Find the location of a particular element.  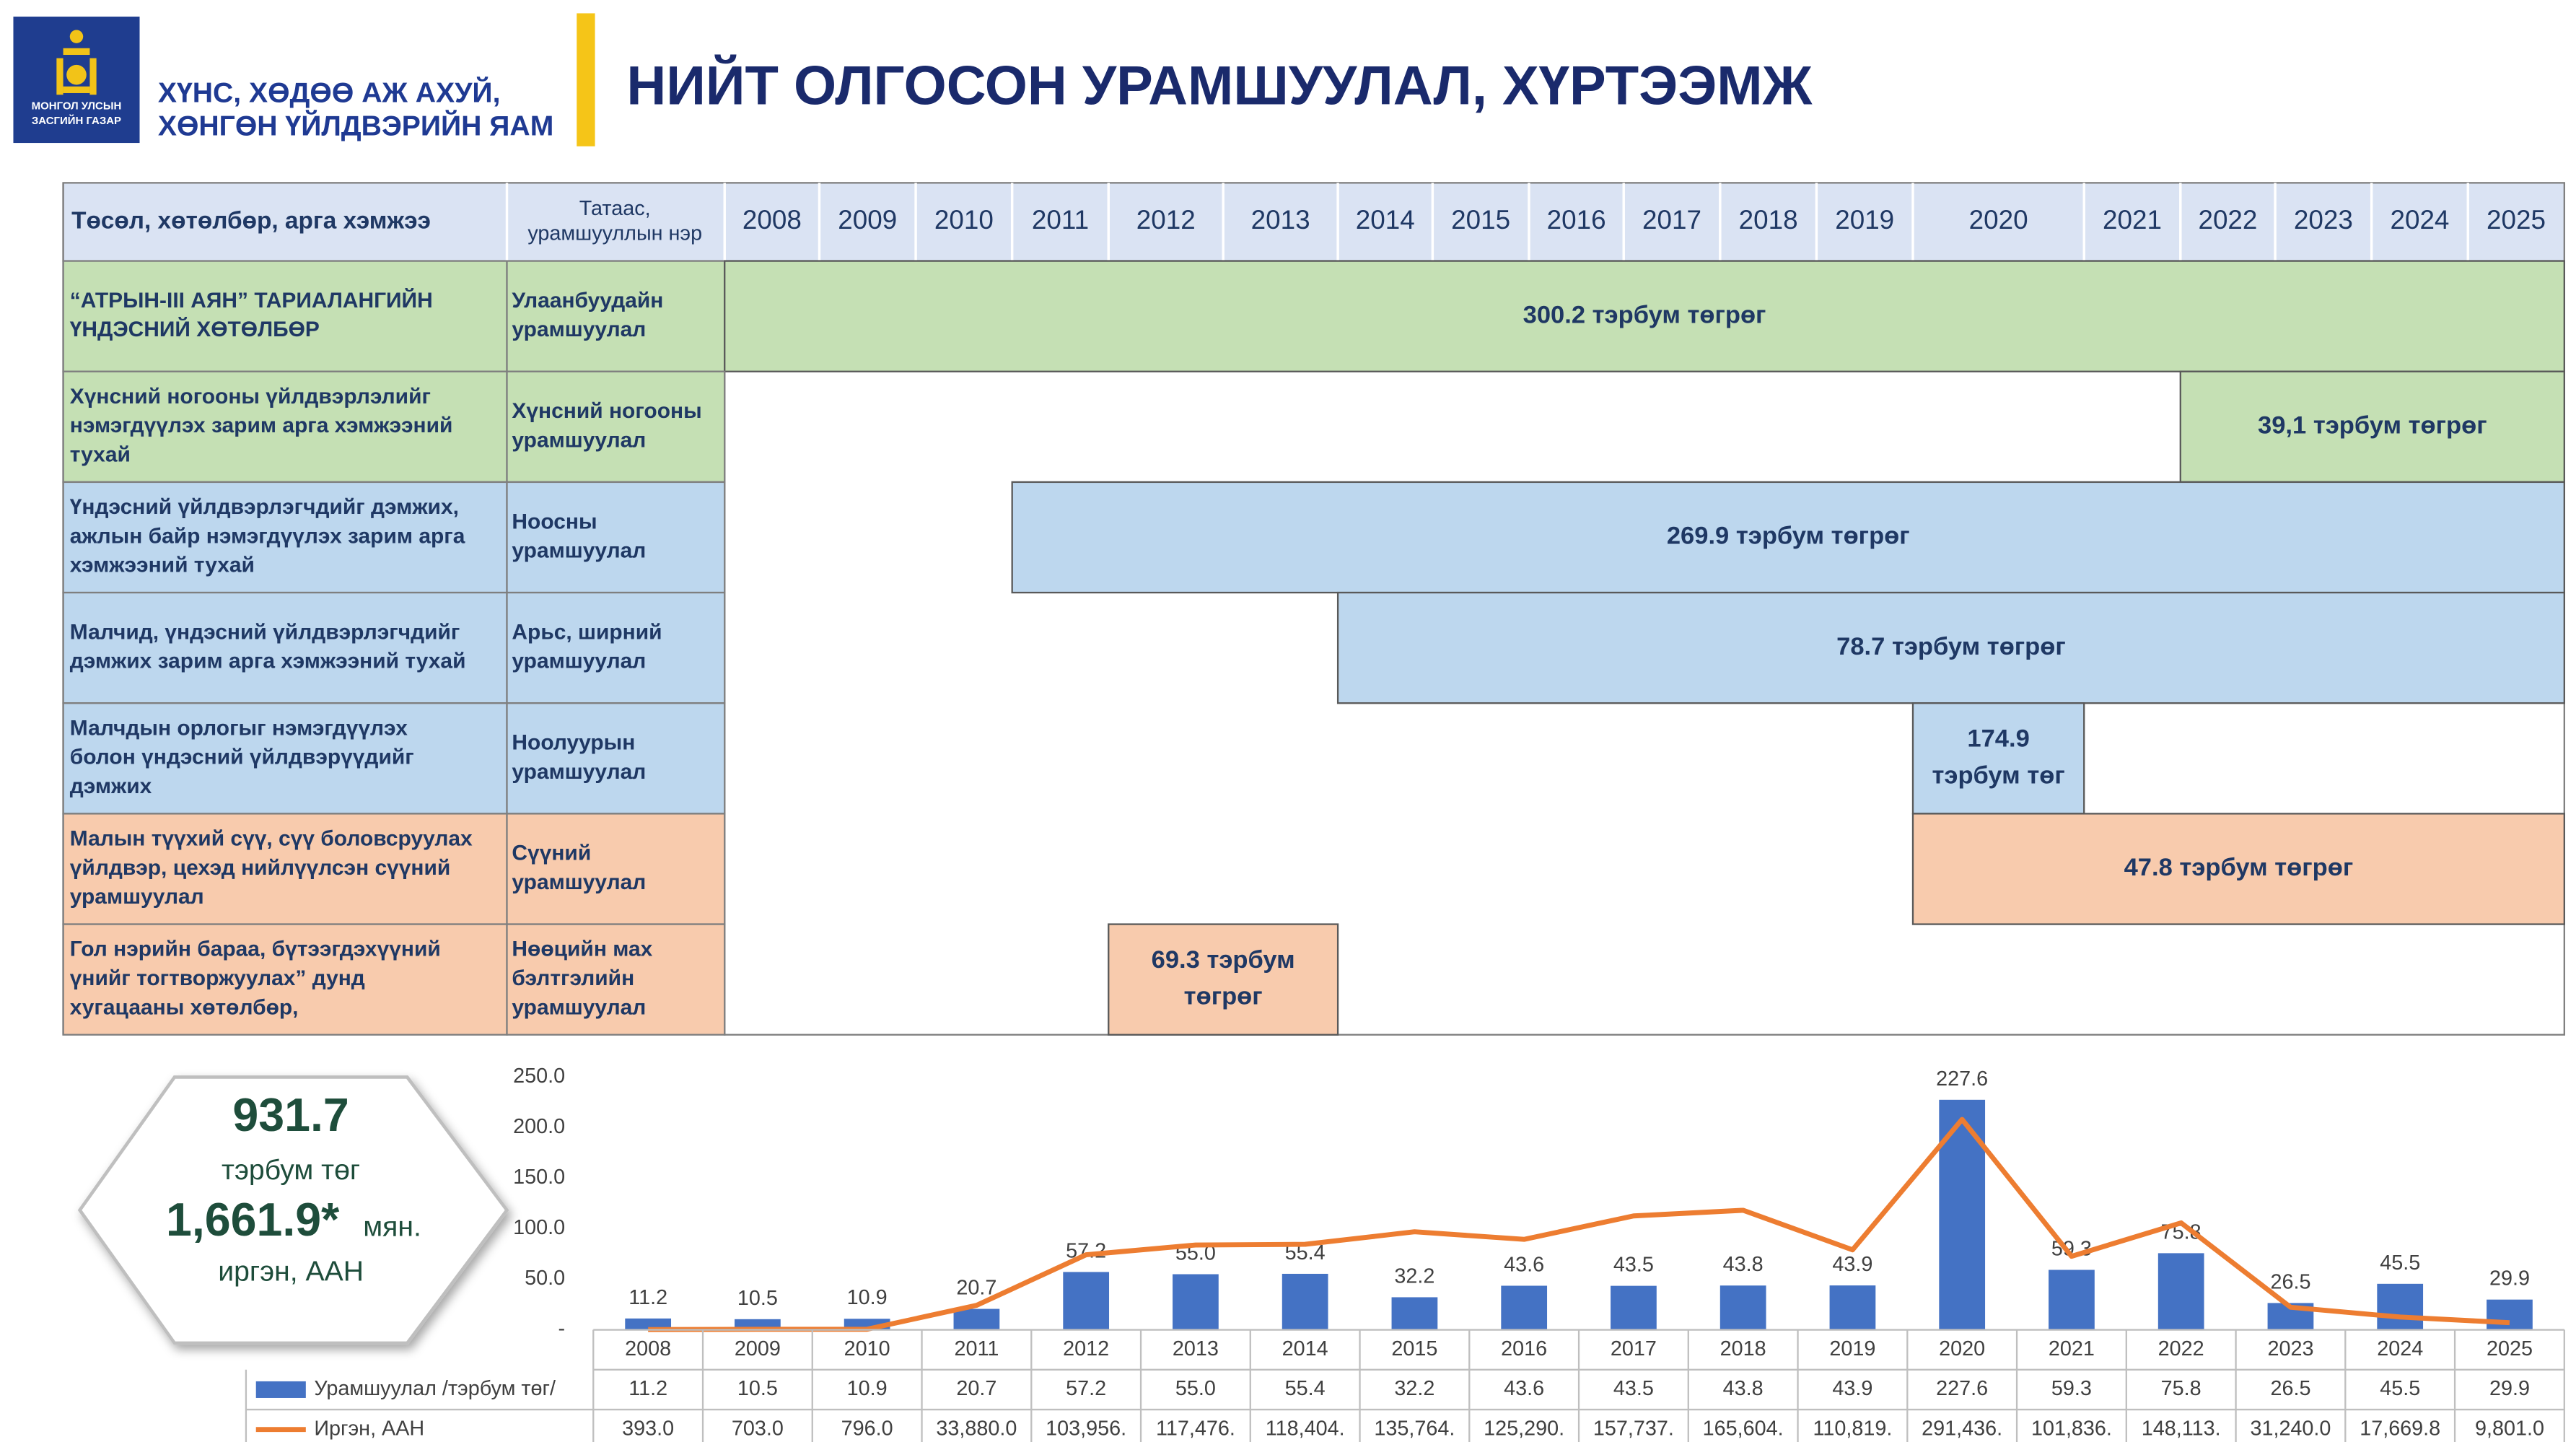

table-value: 157,737. is located at coordinates (1634, 1428).